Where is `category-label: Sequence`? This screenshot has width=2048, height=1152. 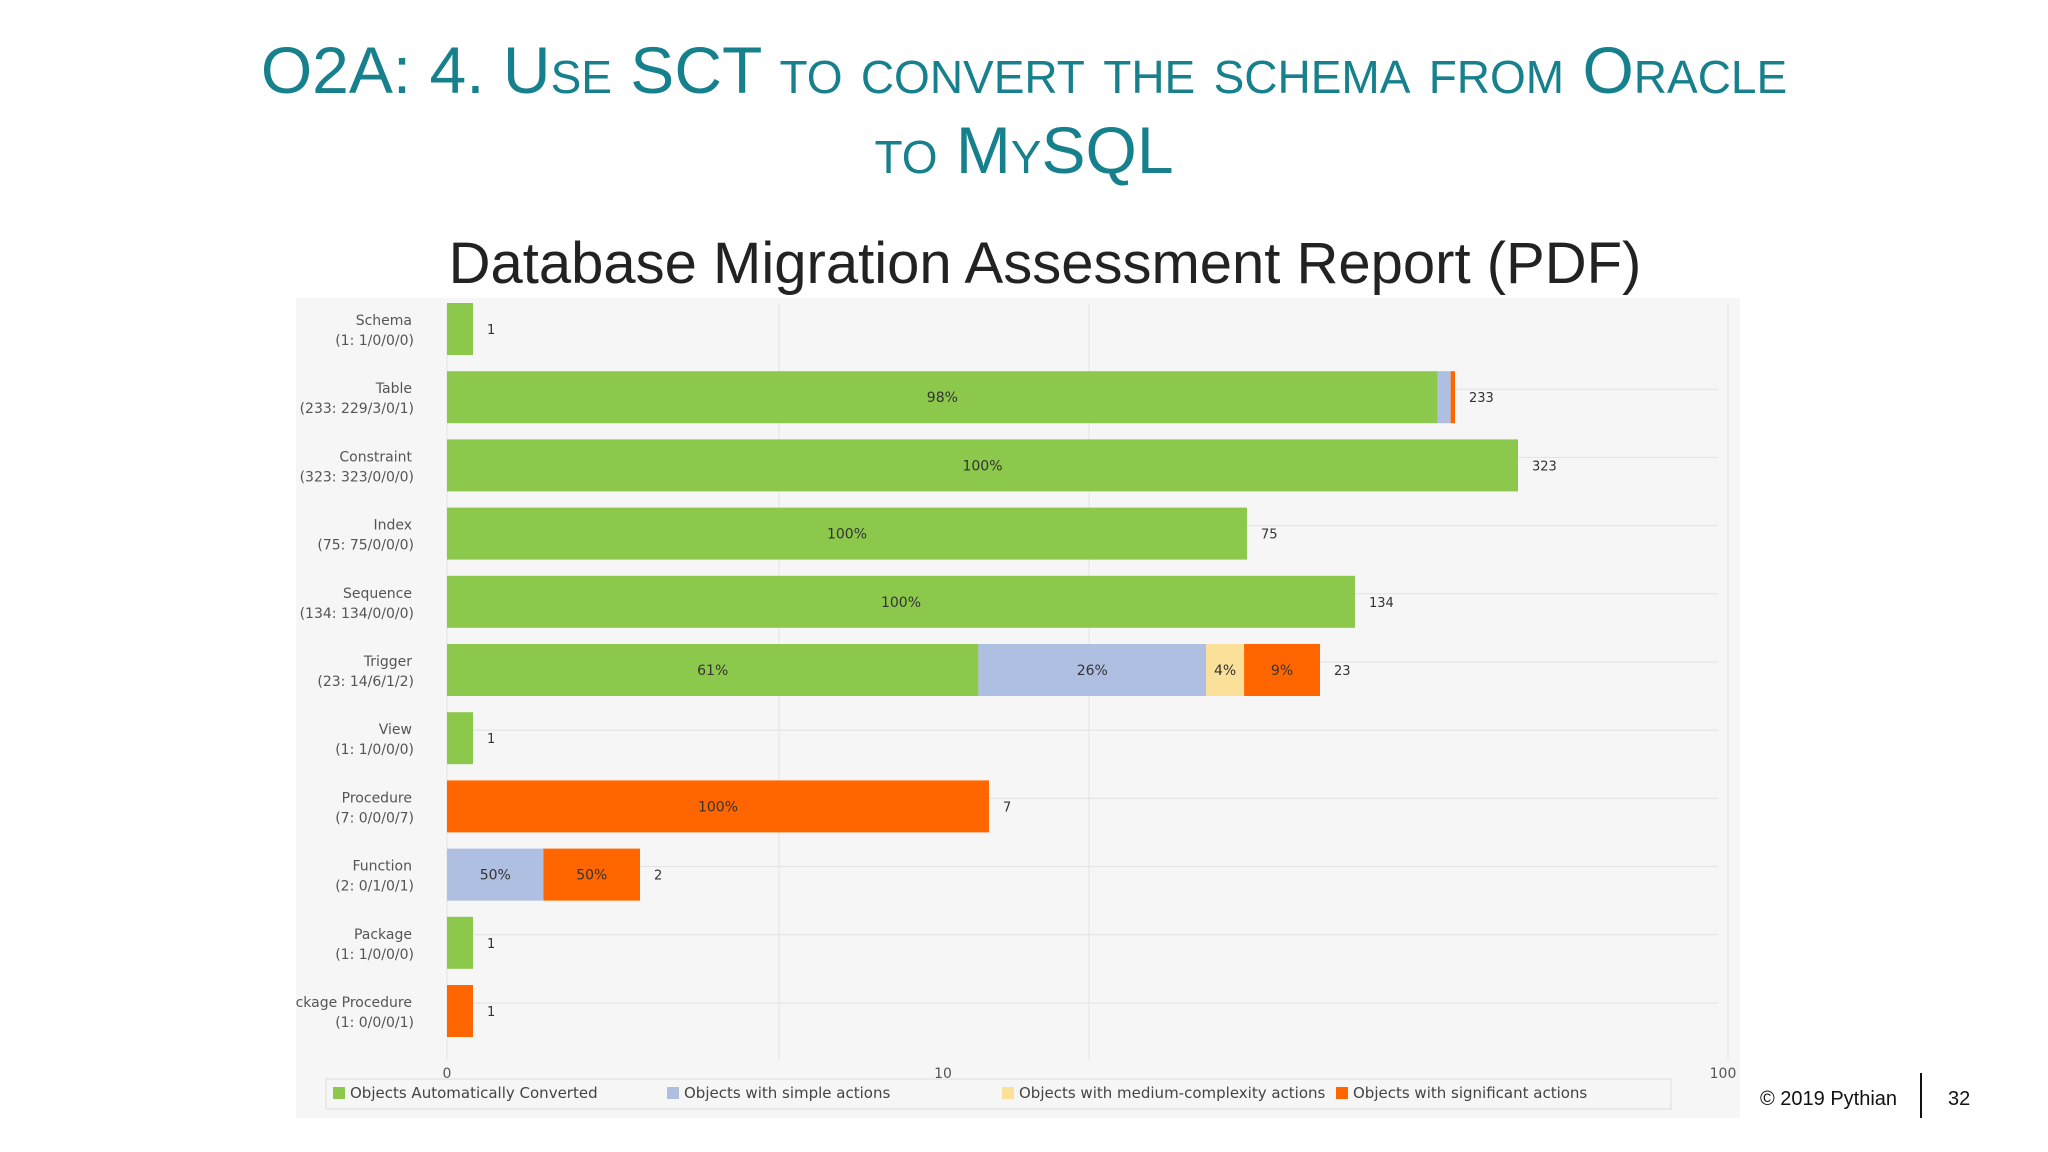
category-label: Sequence is located at coordinates (377, 594).